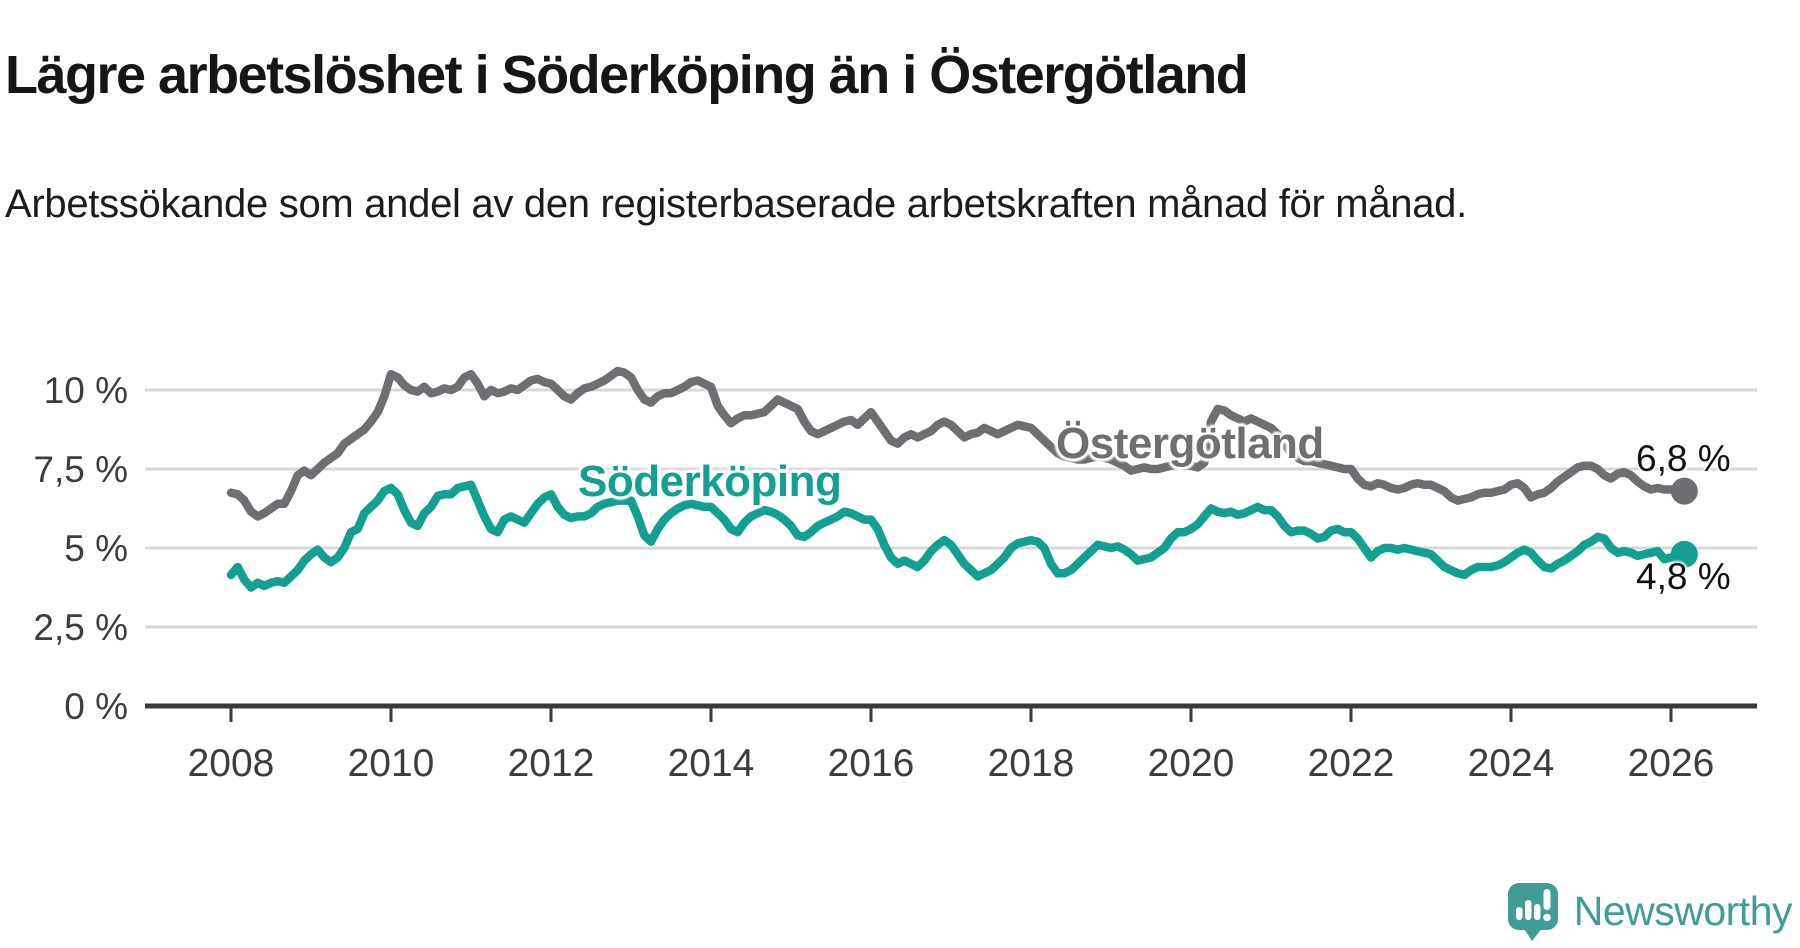  I want to click on x-axis-tick-label: 2020, so click(1191, 763).